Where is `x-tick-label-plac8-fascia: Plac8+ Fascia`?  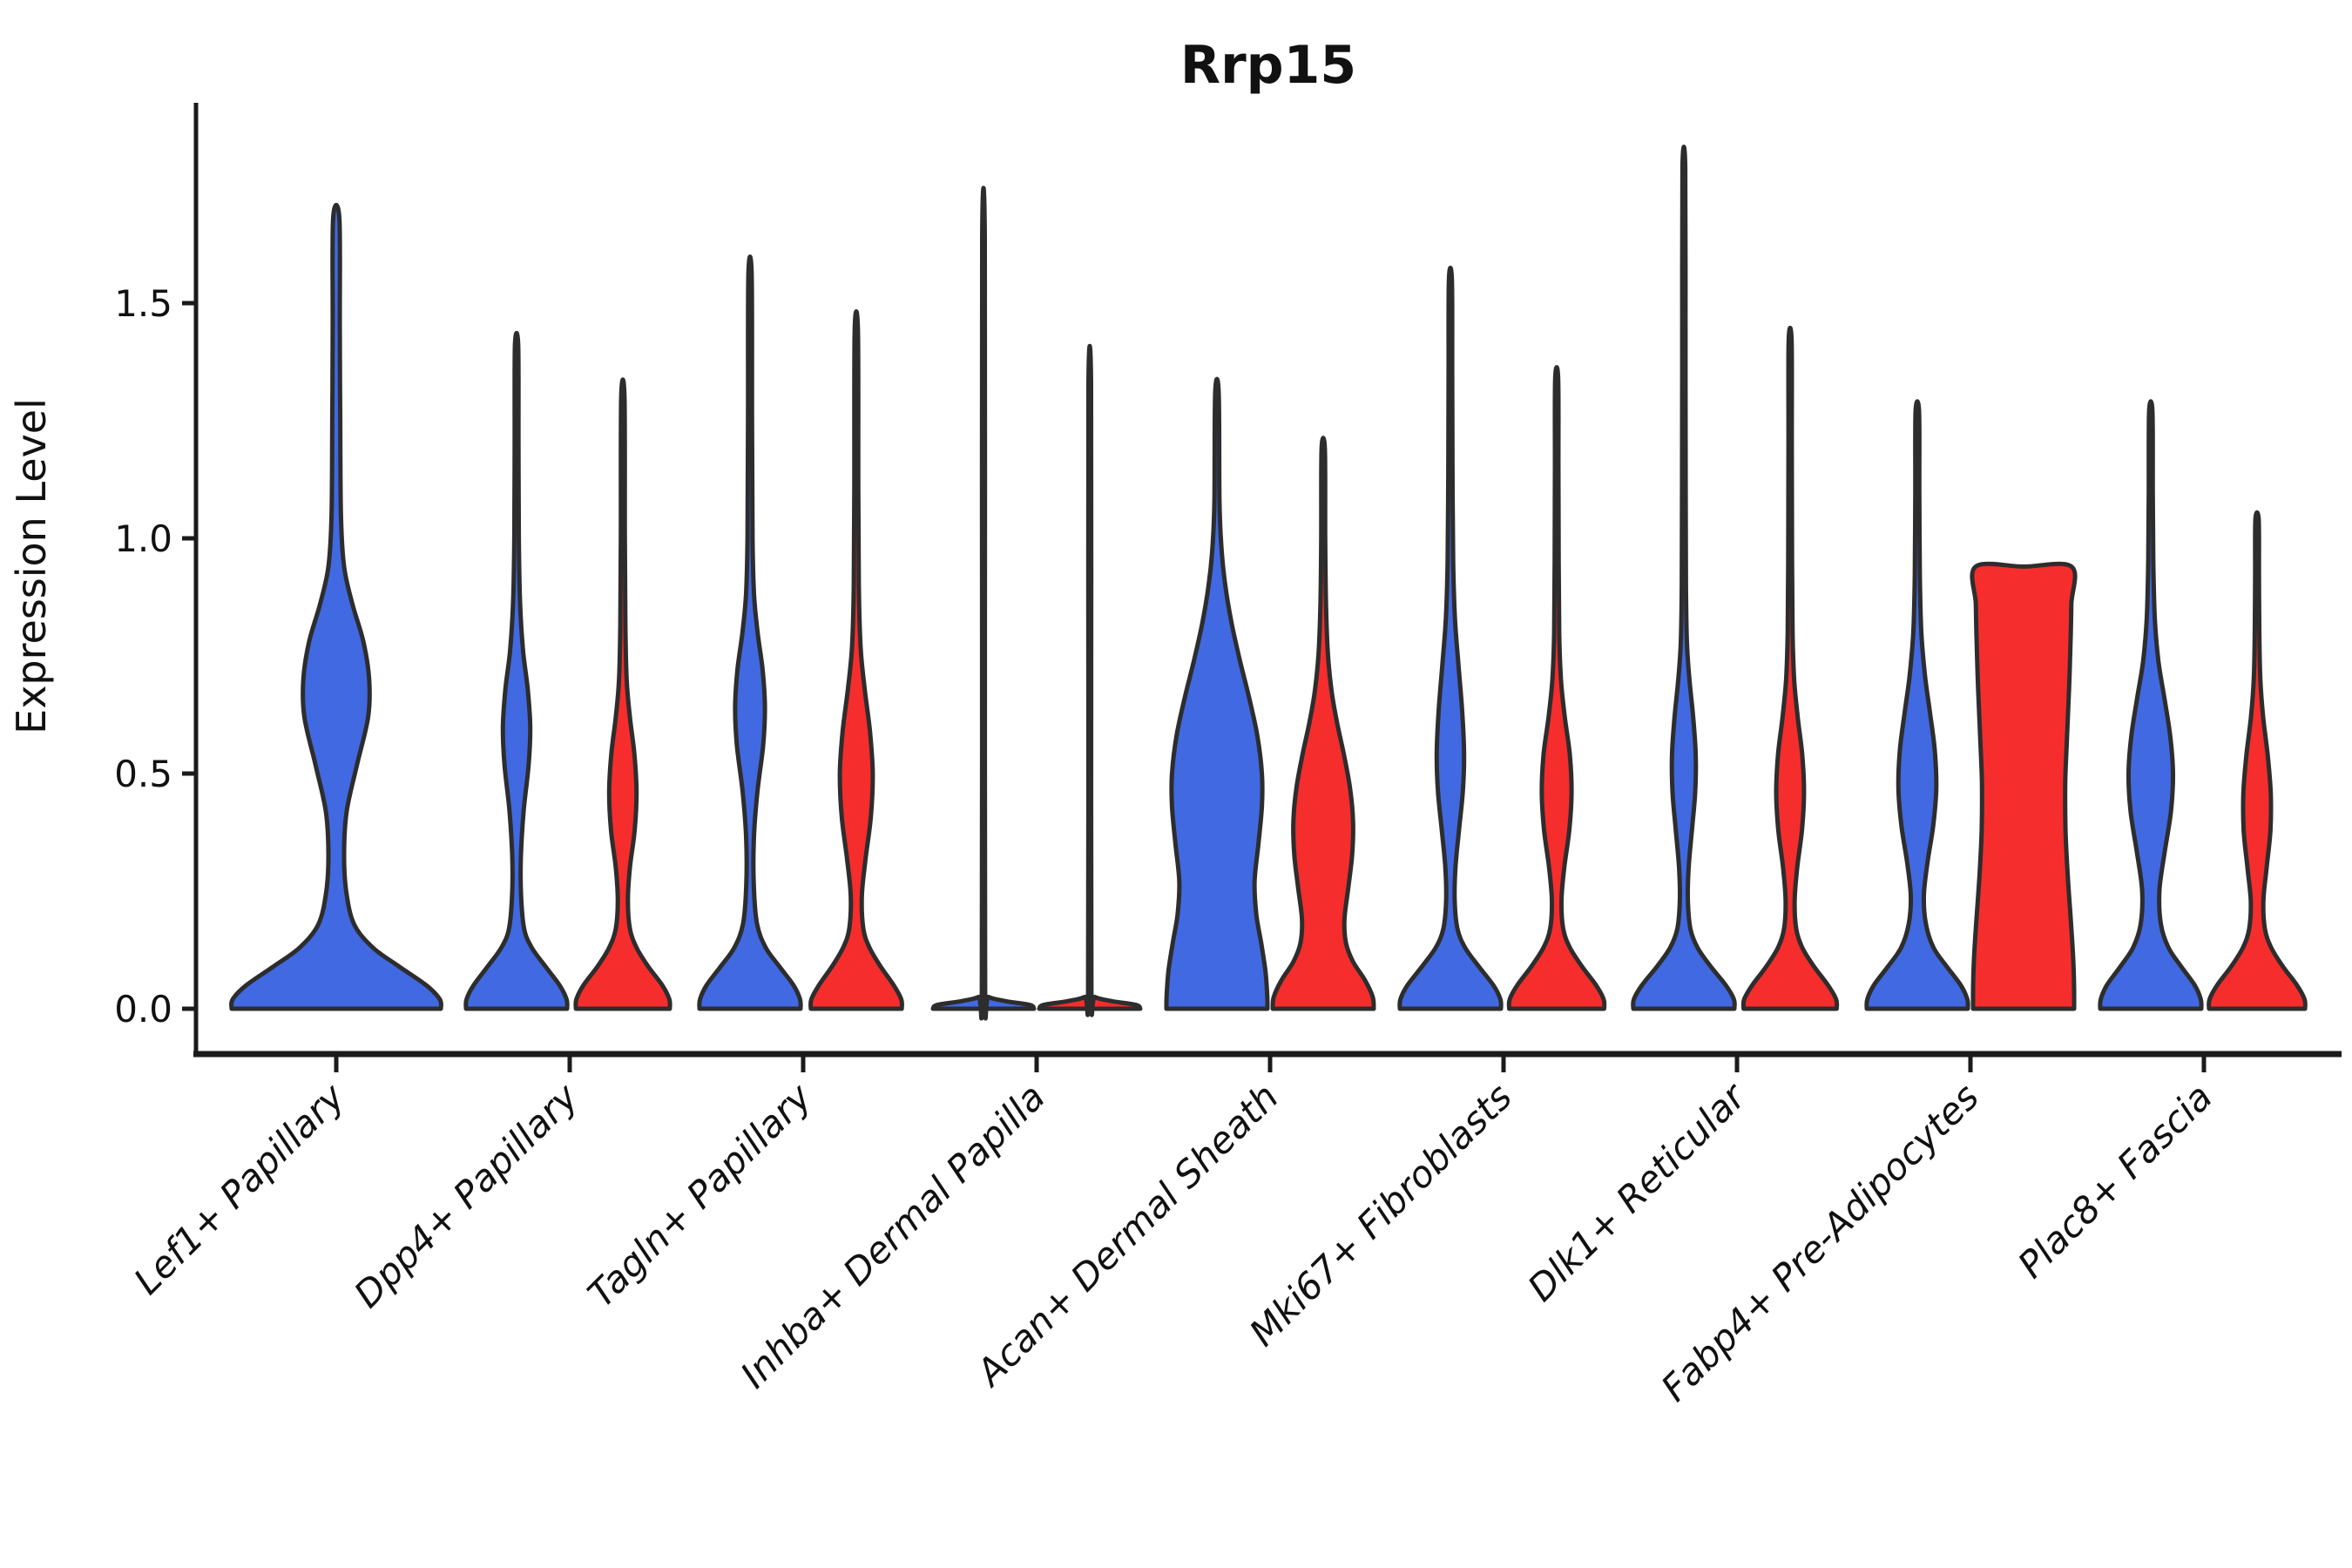 x-tick-label-plac8-fascia: Plac8+ Fascia is located at coordinates (2115, 1181).